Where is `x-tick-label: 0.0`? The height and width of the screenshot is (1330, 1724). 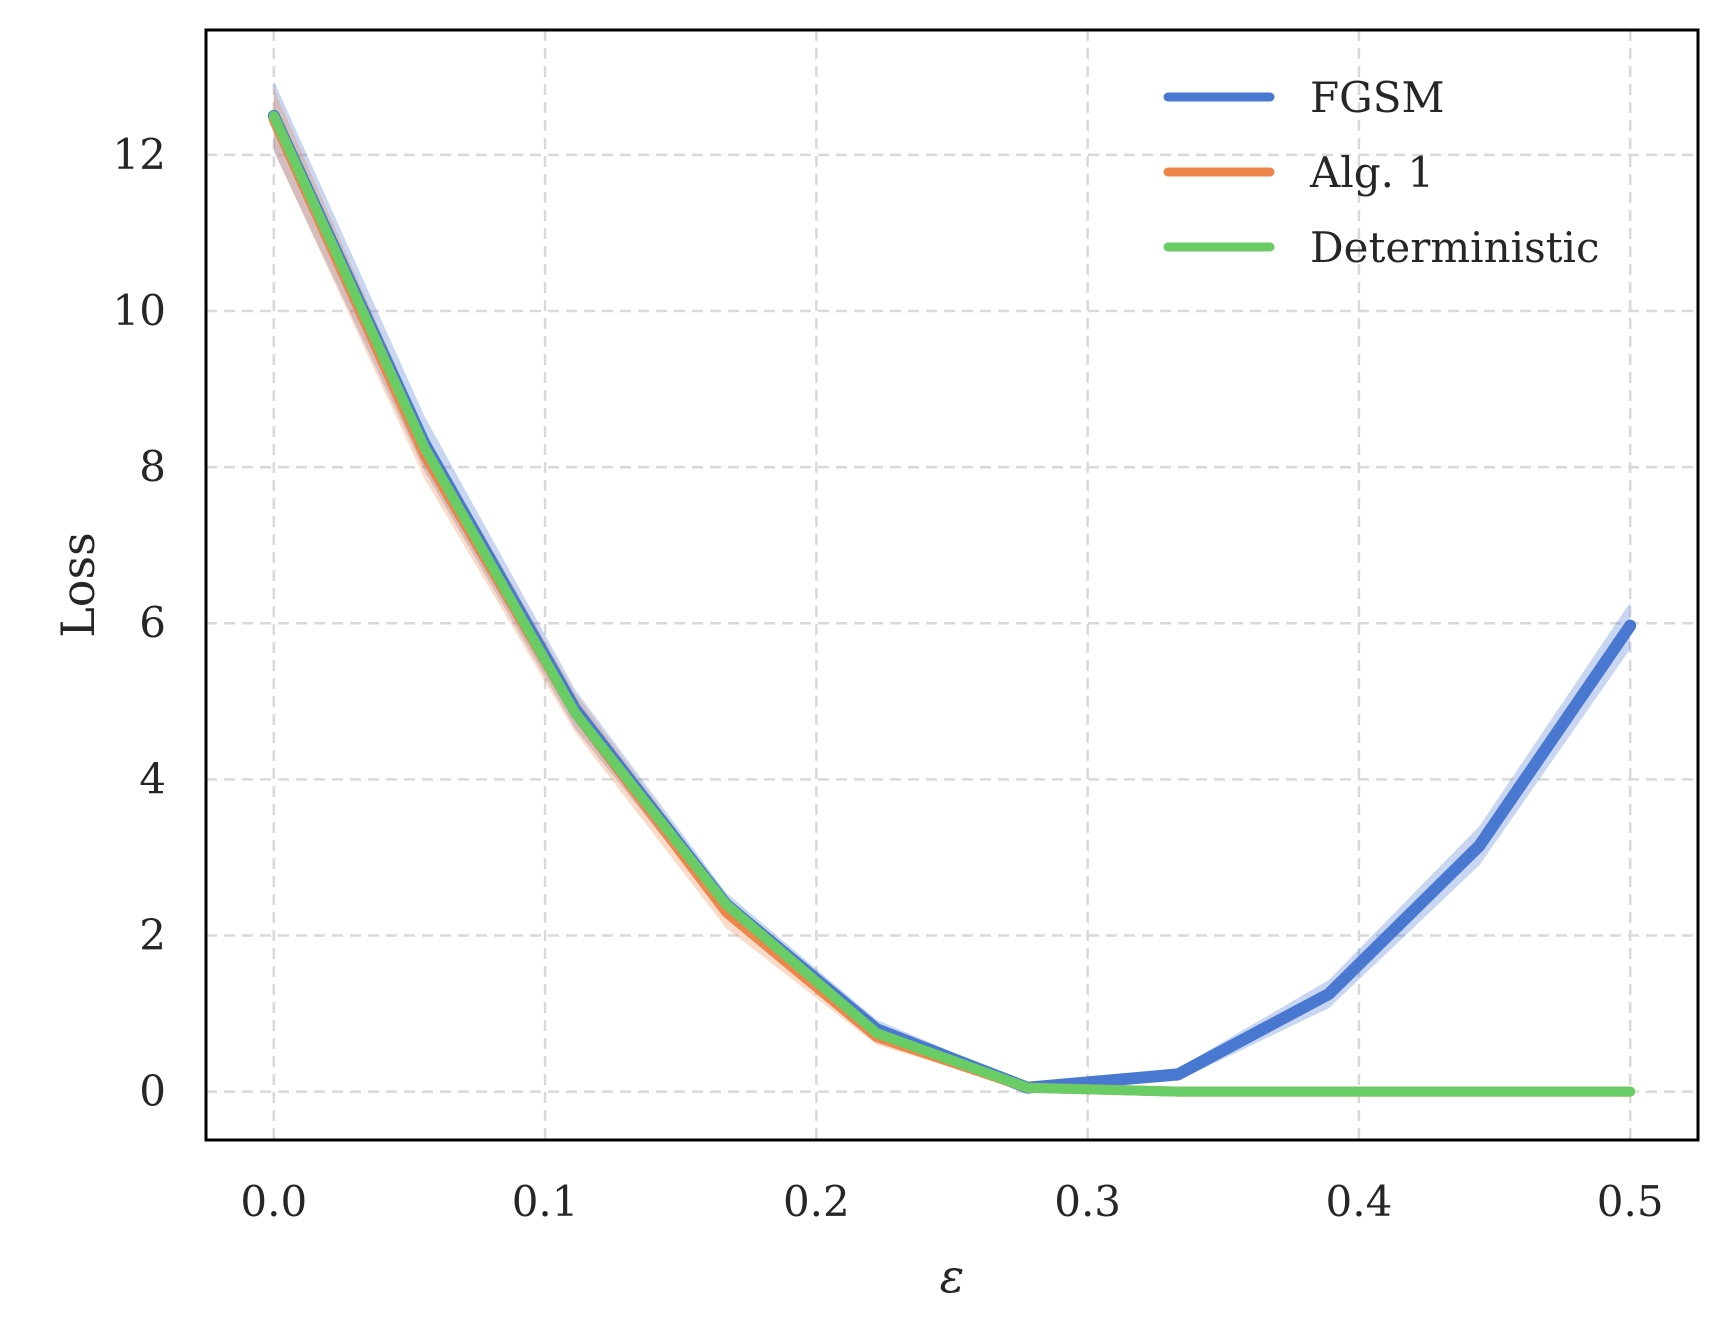 x-tick-label: 0.0 is located at coordinates (273, 1201).